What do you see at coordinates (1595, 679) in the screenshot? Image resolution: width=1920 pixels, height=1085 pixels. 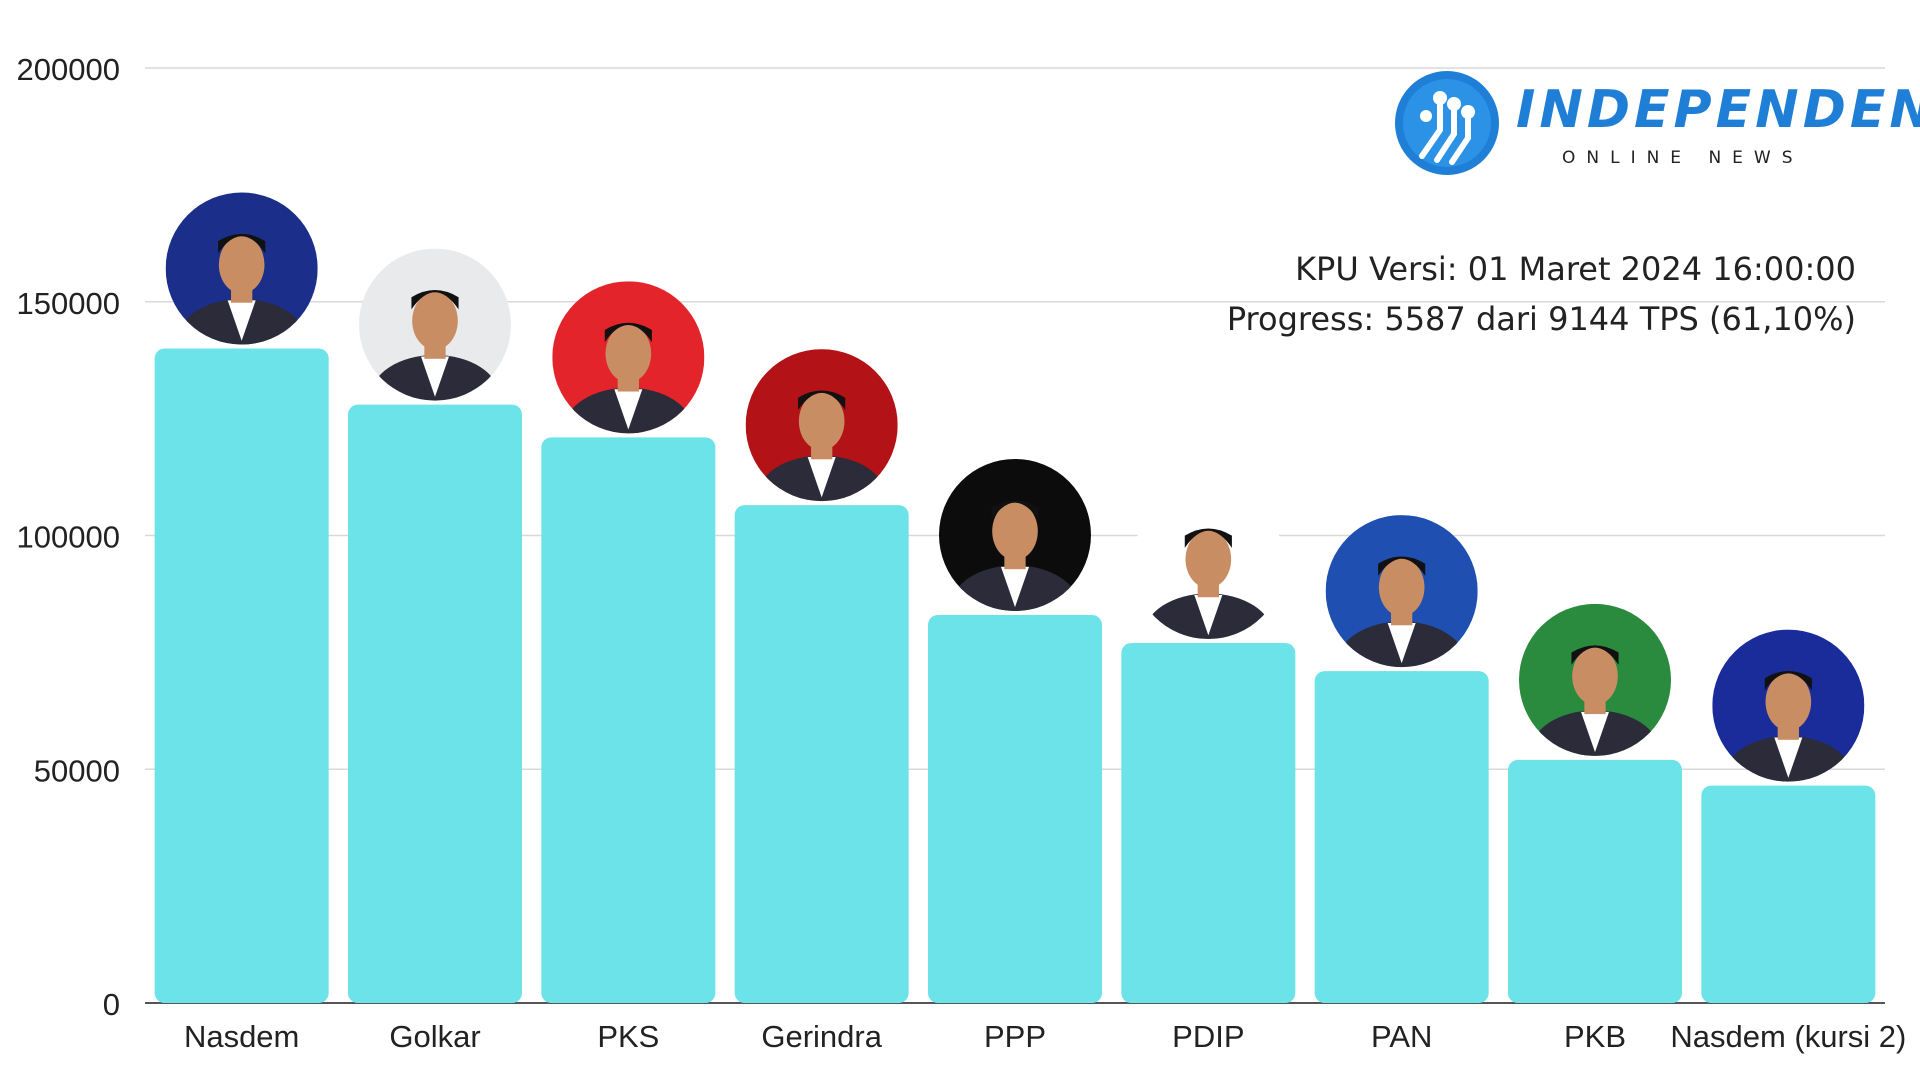 I see `candidate-photo-pkb-icon` at bounding box center [1595, 679].